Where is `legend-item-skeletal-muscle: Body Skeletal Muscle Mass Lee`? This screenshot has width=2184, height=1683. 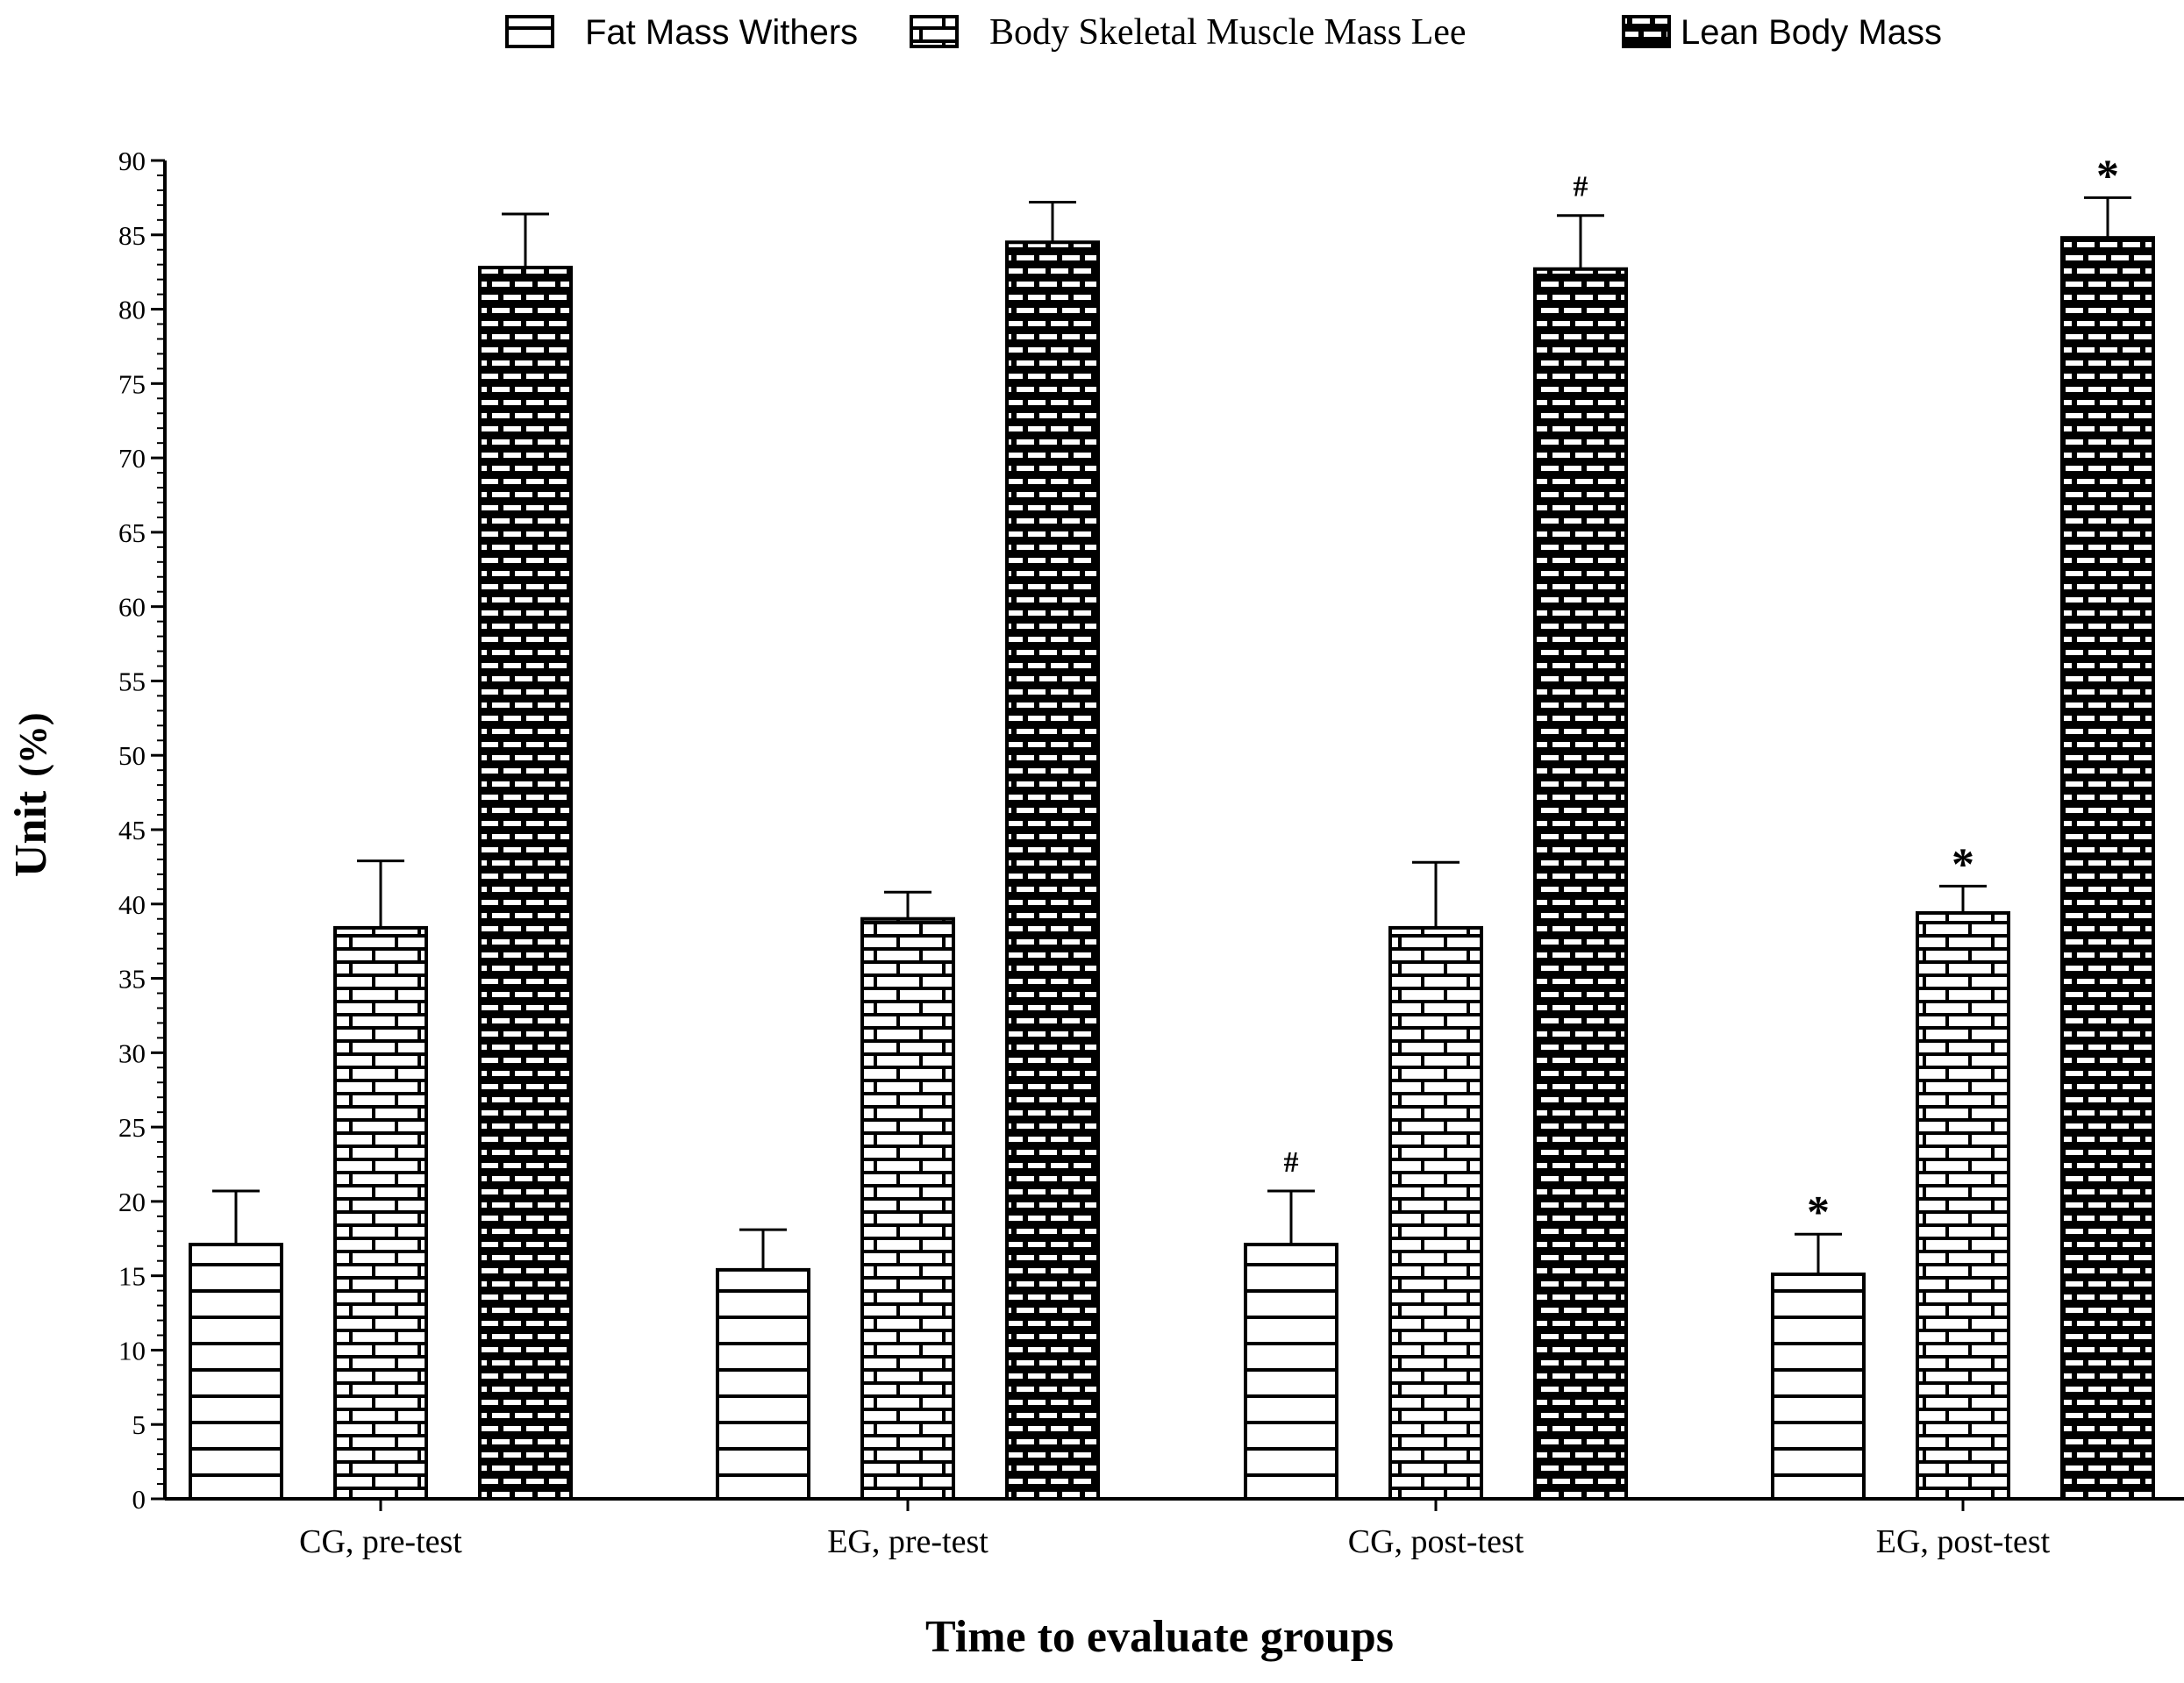 legend-item-skeletal-muscle: Body Skeletal Muscle Mass Lee is located at coordinates (1188, 32).